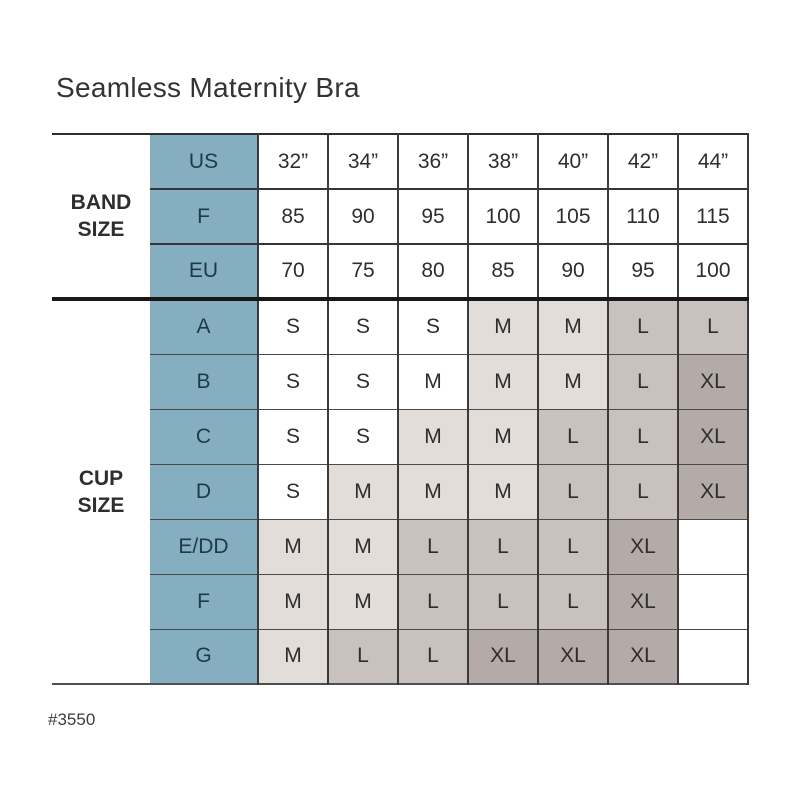 This screenshot has width=800, height=800. What do you see at coordinates (204, 436) in the screenshot?
I see `cup-row-label: C` at bounding box center [204, 436].